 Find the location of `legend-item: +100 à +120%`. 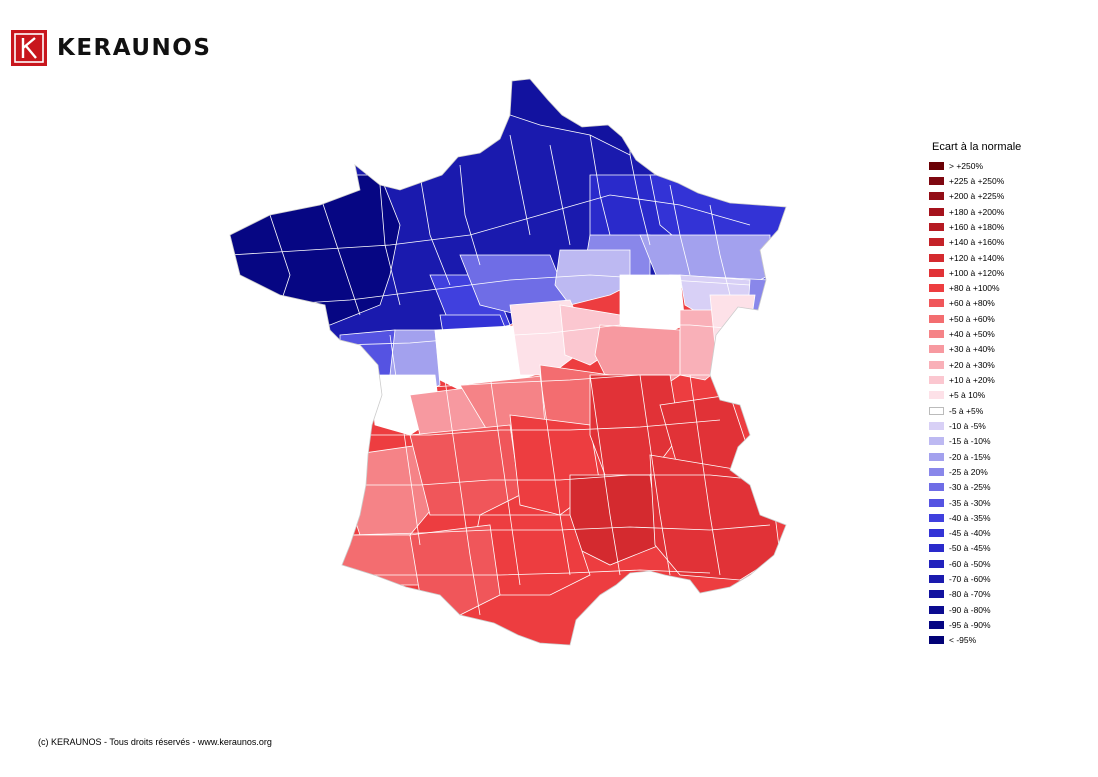

legend-item: +100 à +120% is located at coordinates (975, 272).